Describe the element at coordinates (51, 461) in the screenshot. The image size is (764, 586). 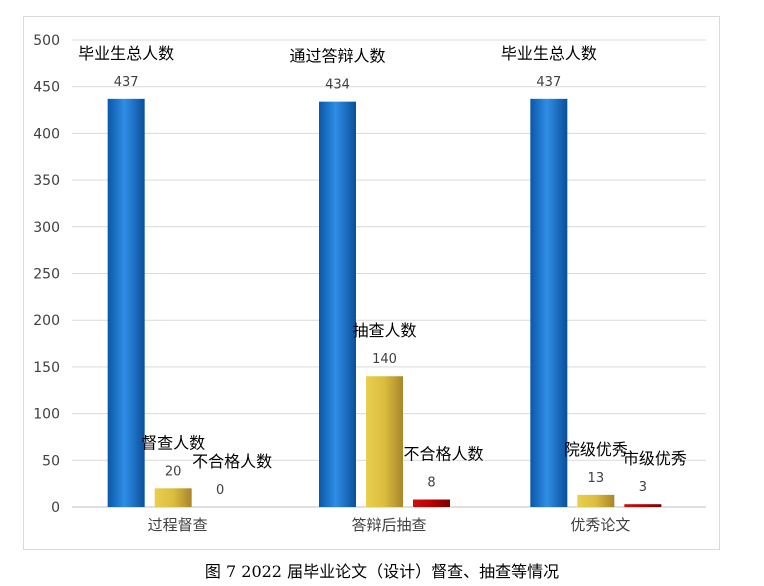
I see `y-tick-label: 50` at that location.